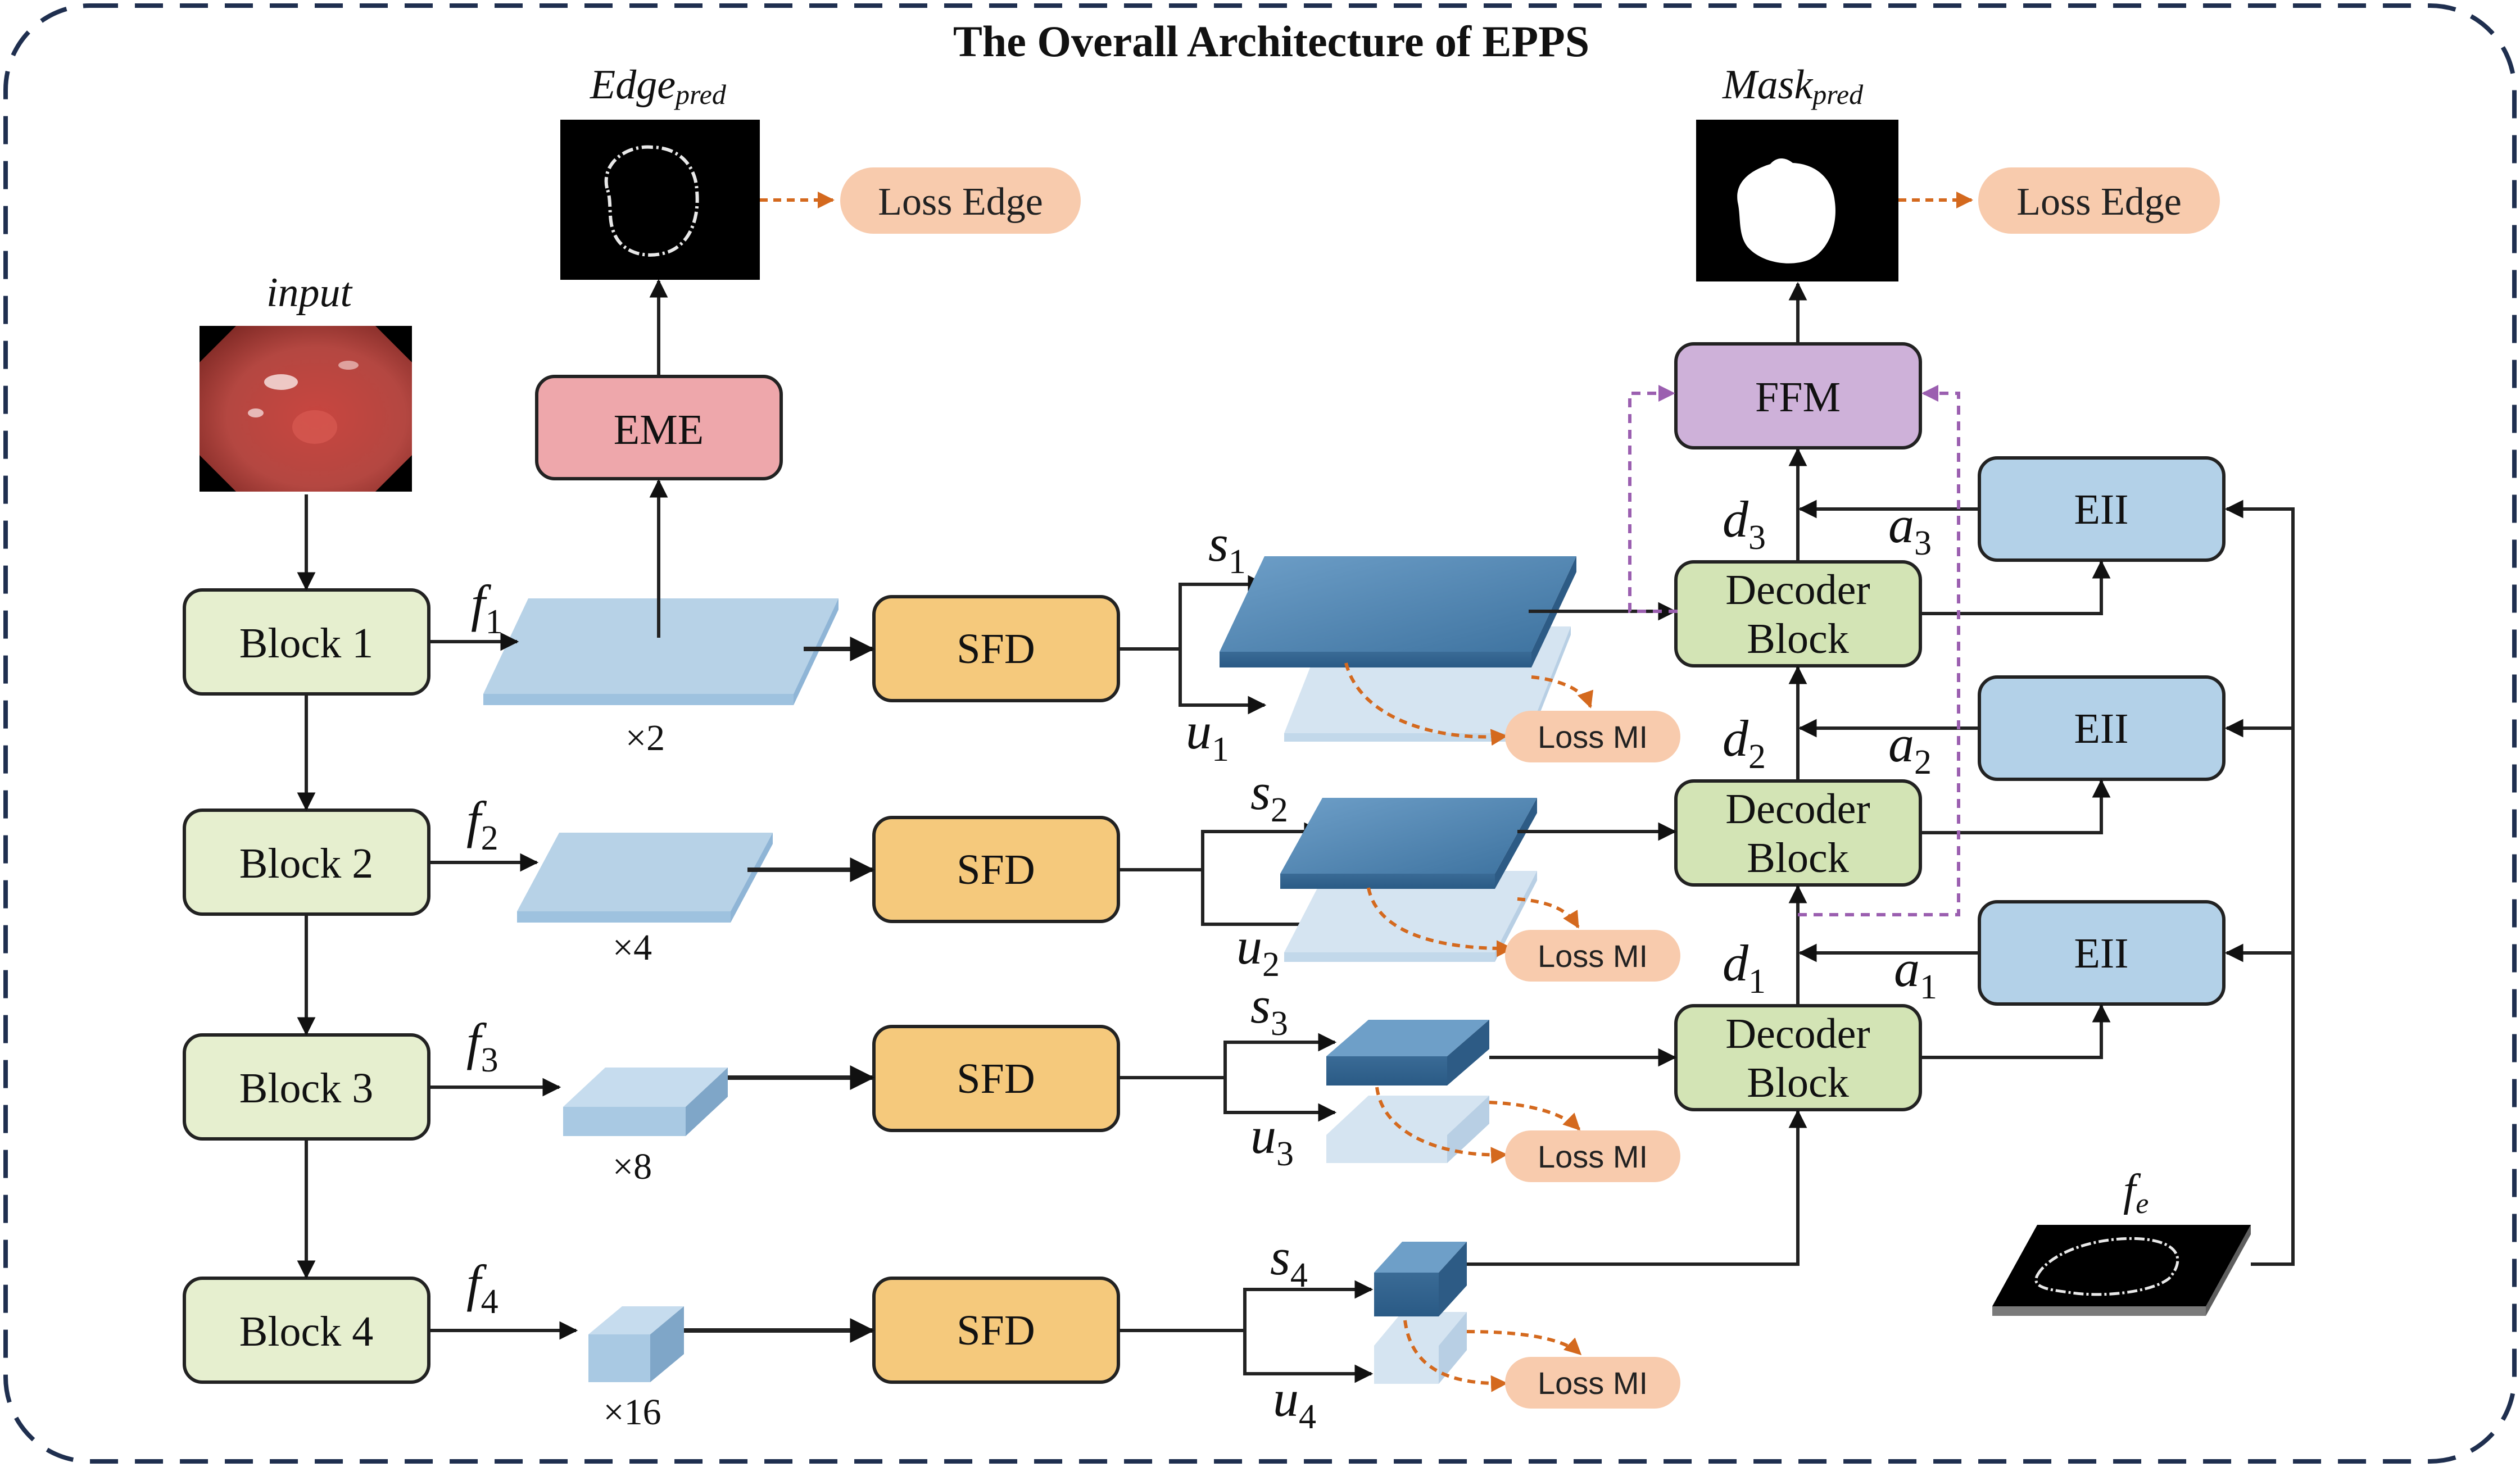 The height and width of the screenshot is (1467, 2520). I want to click on loss-mi-3: Loss MI, so click(1592, 1156).